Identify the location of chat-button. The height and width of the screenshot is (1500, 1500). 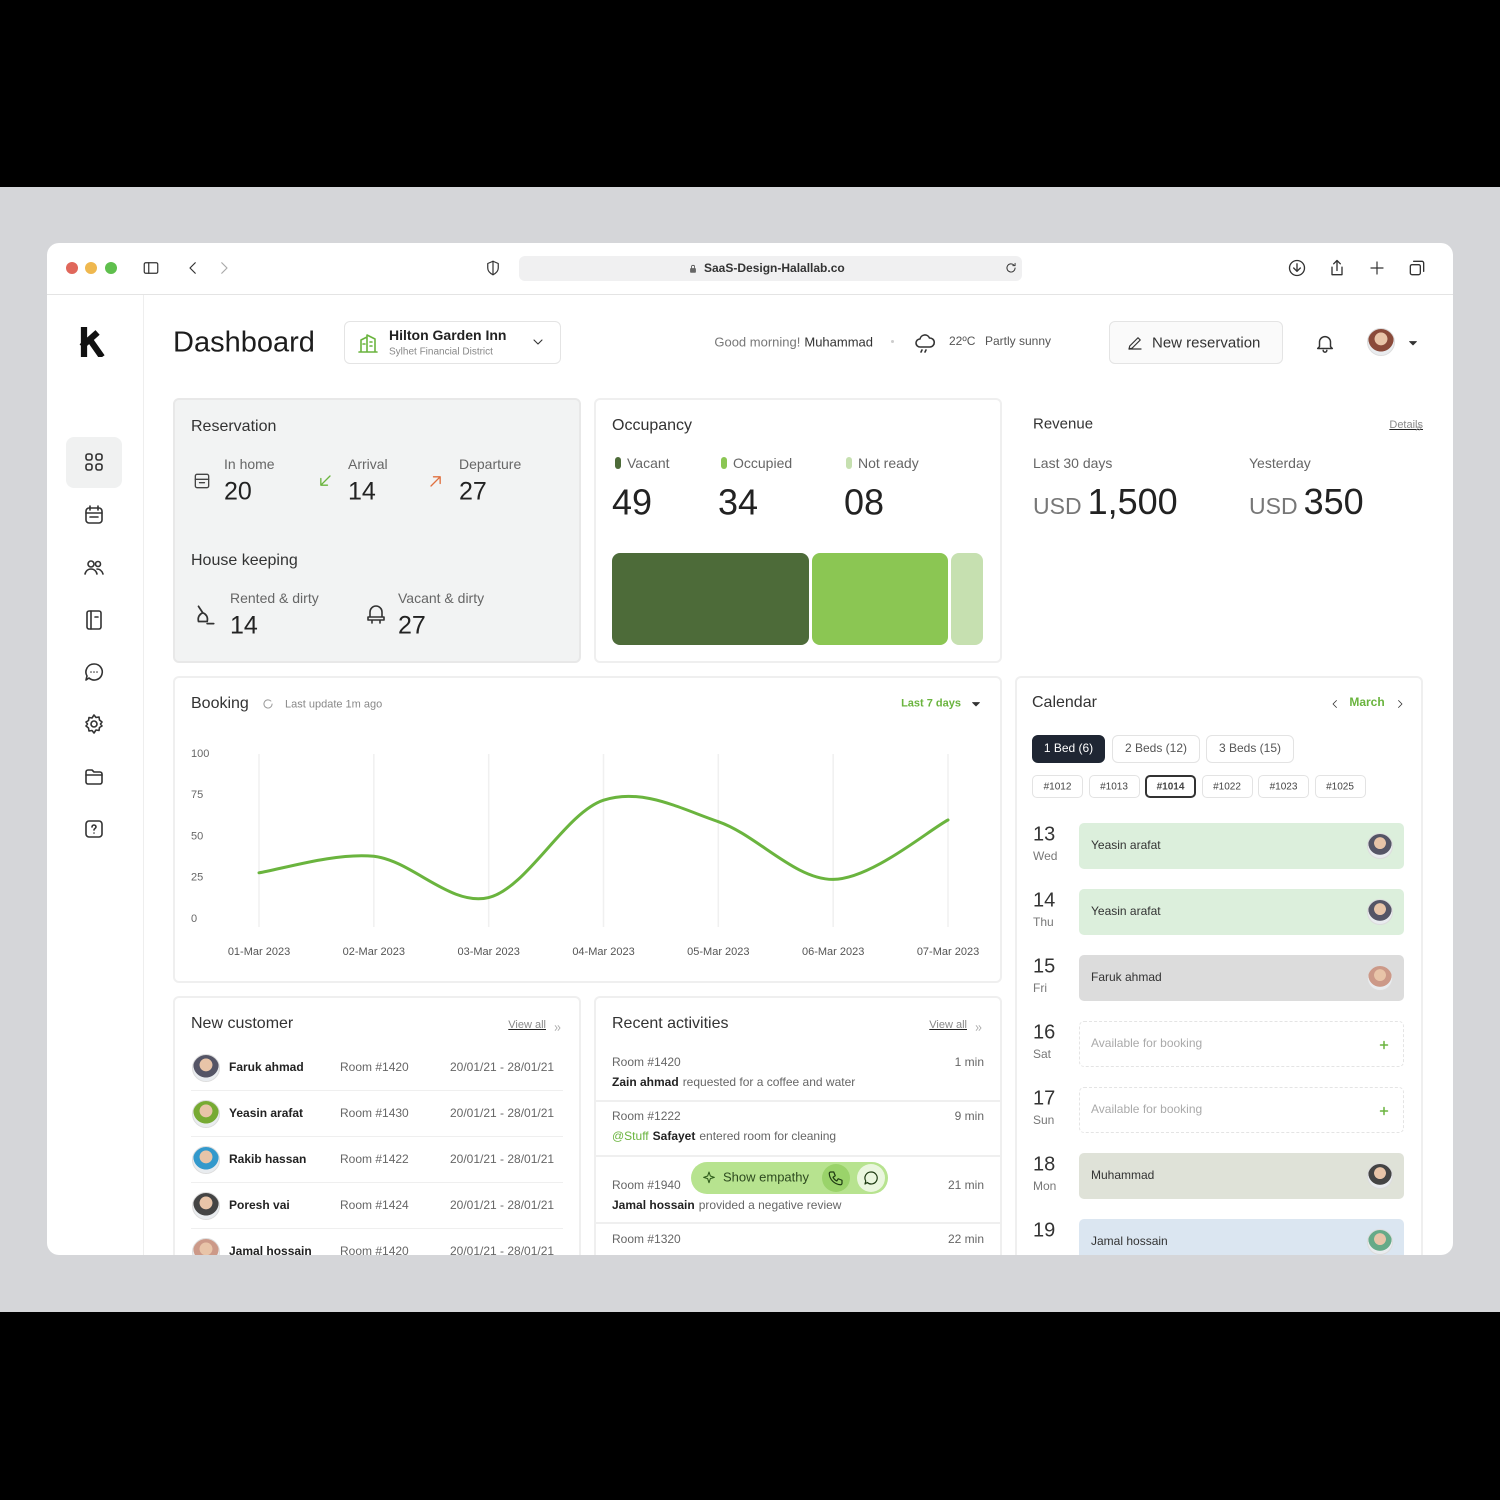
(871, 1178).